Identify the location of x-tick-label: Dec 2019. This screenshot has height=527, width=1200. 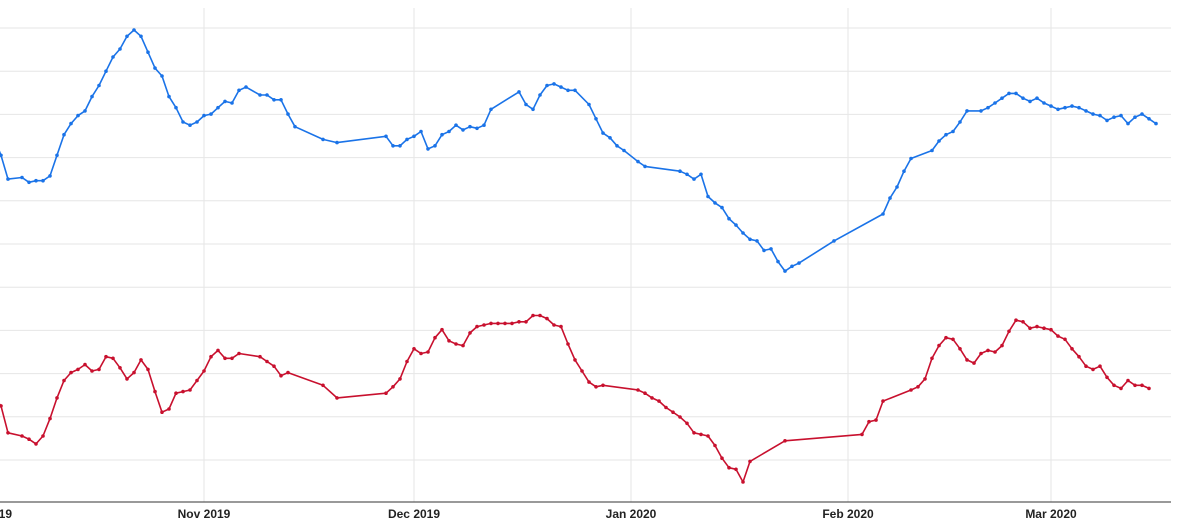
(414, 514).